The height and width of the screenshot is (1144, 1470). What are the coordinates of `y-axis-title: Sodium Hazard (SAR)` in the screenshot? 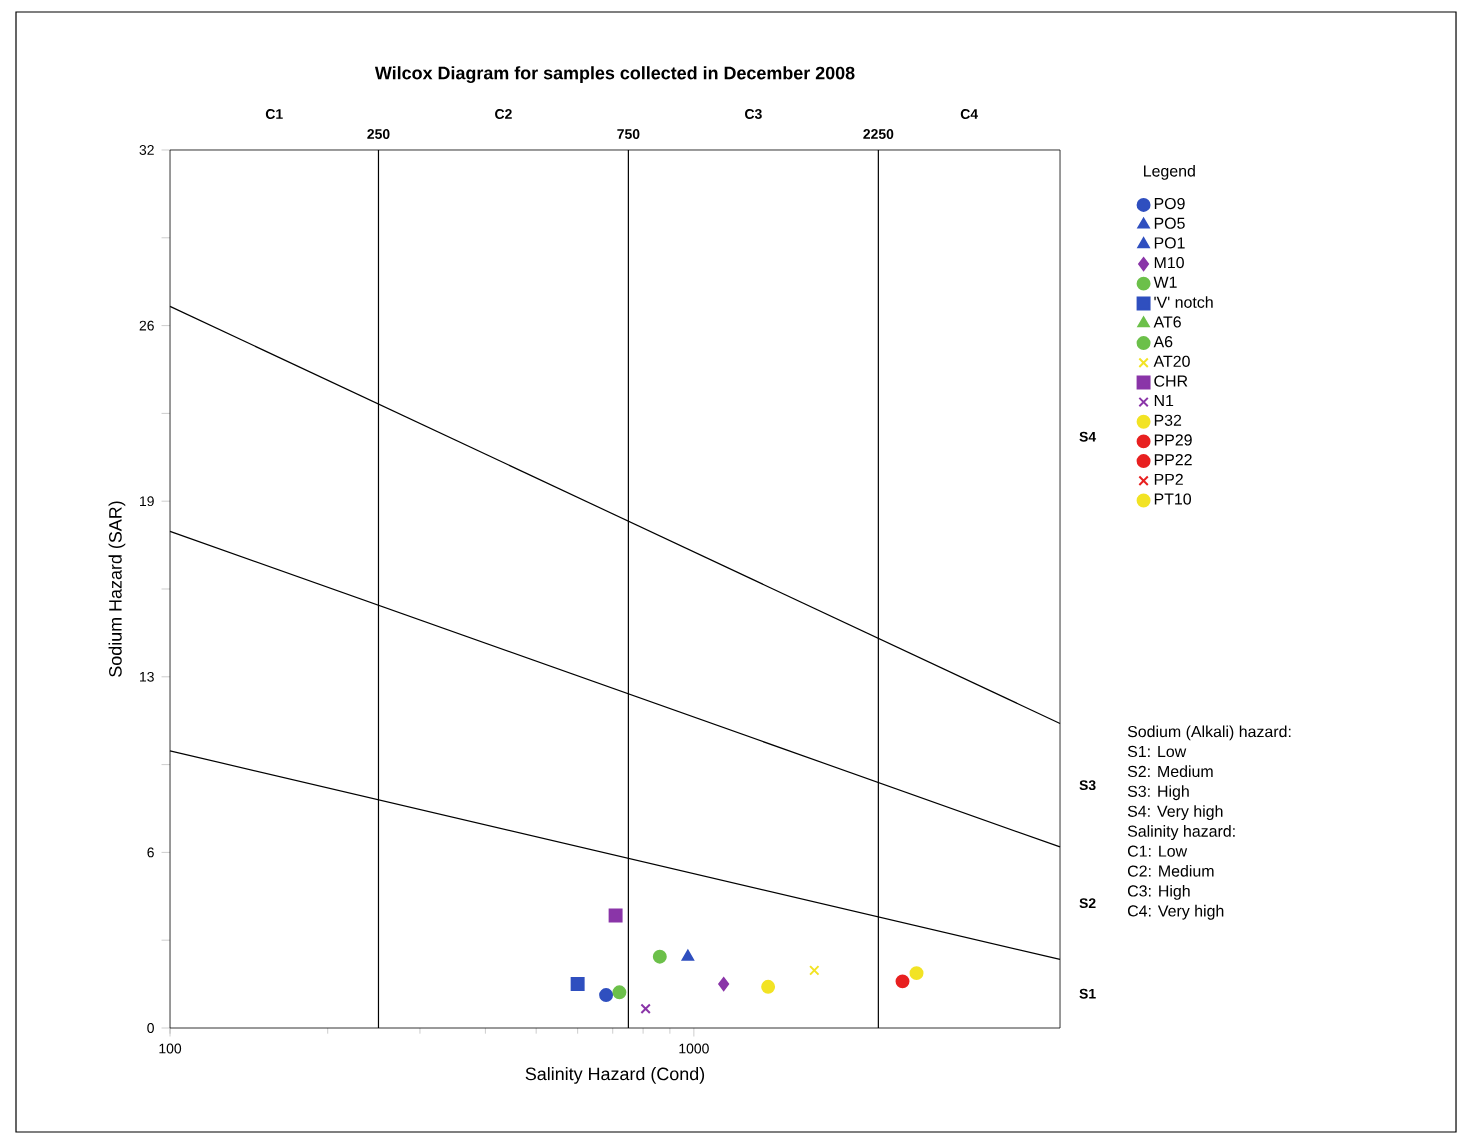 It's located at (117, 589).